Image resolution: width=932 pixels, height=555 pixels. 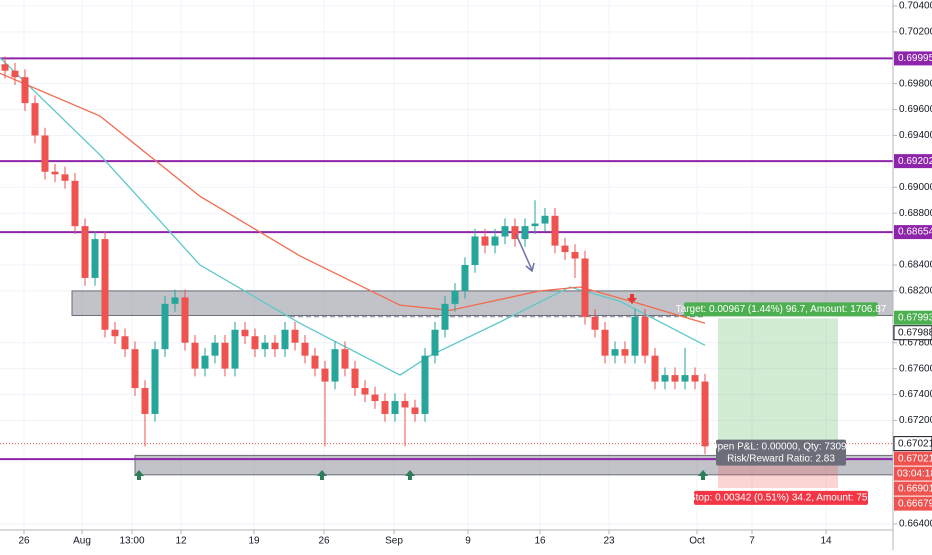 What do you see at coordinates (697, 541) in the screenshot?
I see `x-tick-label: Oct` at bounding box center [697, 541].